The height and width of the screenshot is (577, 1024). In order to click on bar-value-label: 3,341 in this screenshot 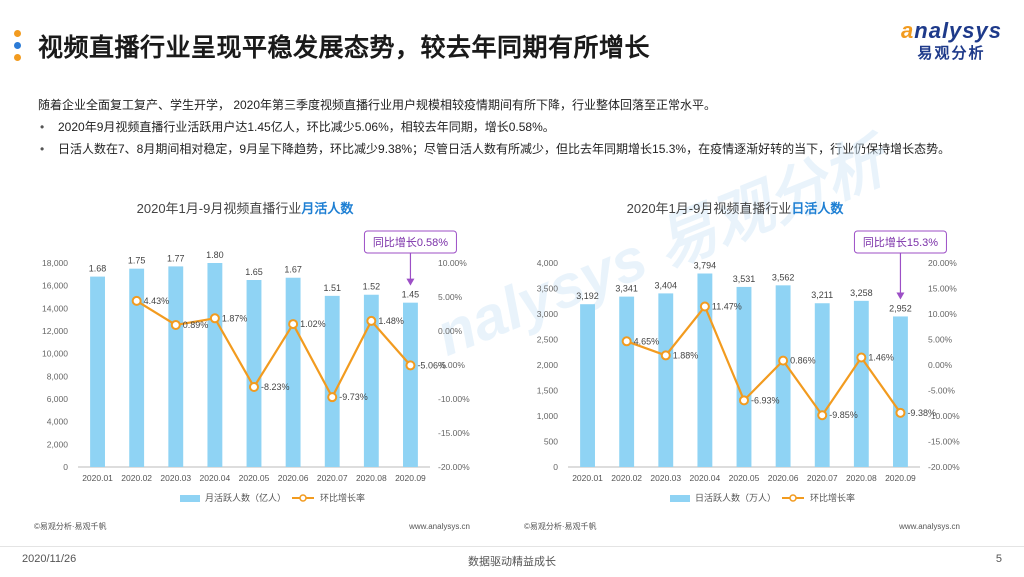, I will do `click(626, 289)`.